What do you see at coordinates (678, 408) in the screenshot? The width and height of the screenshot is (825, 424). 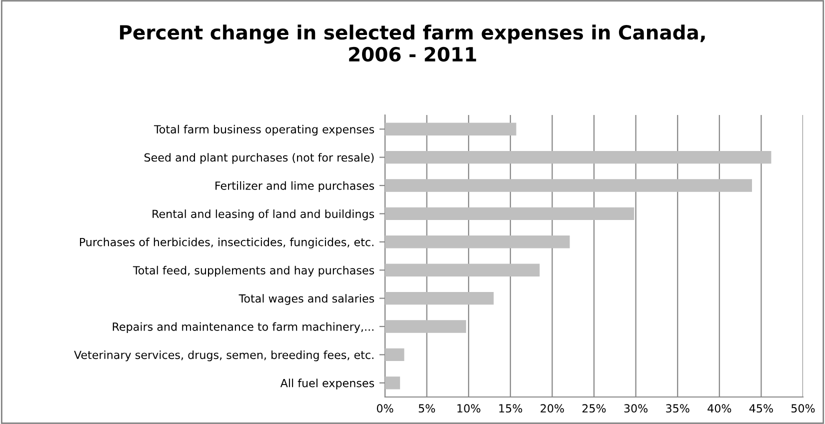 I see `x-tick-label: 35%` at bounding box center [678, 408].